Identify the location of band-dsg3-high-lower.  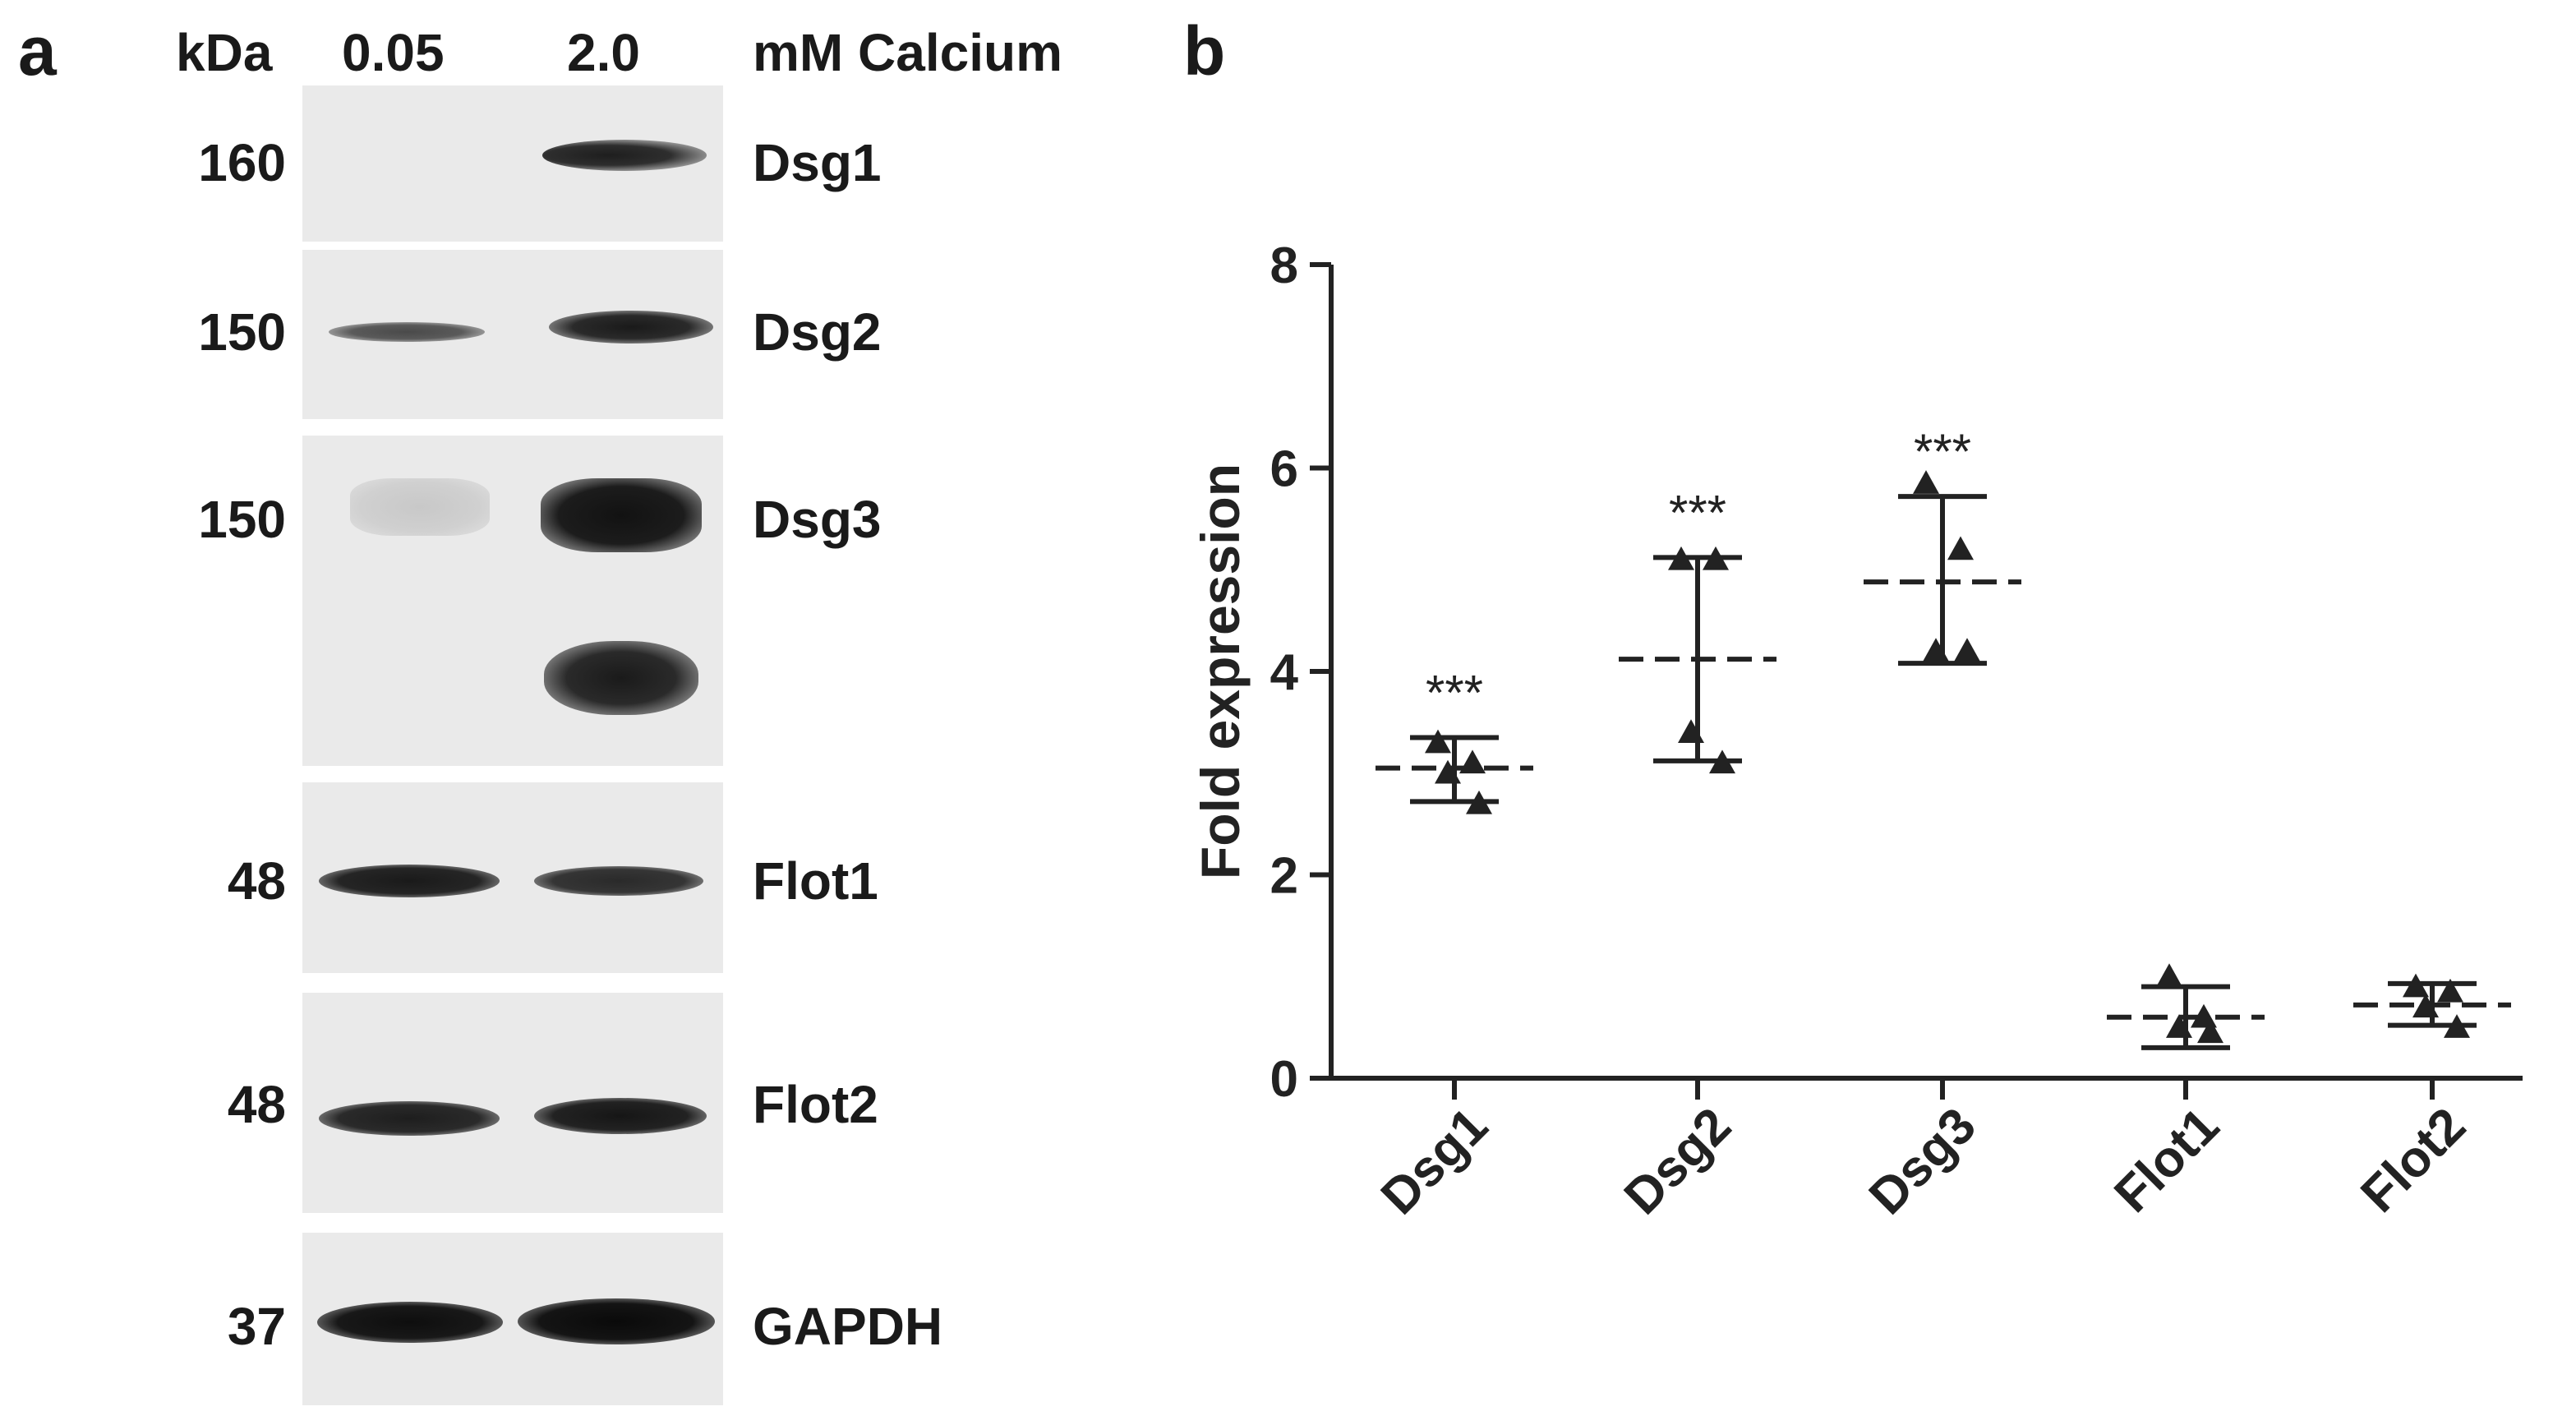
(621, 678).